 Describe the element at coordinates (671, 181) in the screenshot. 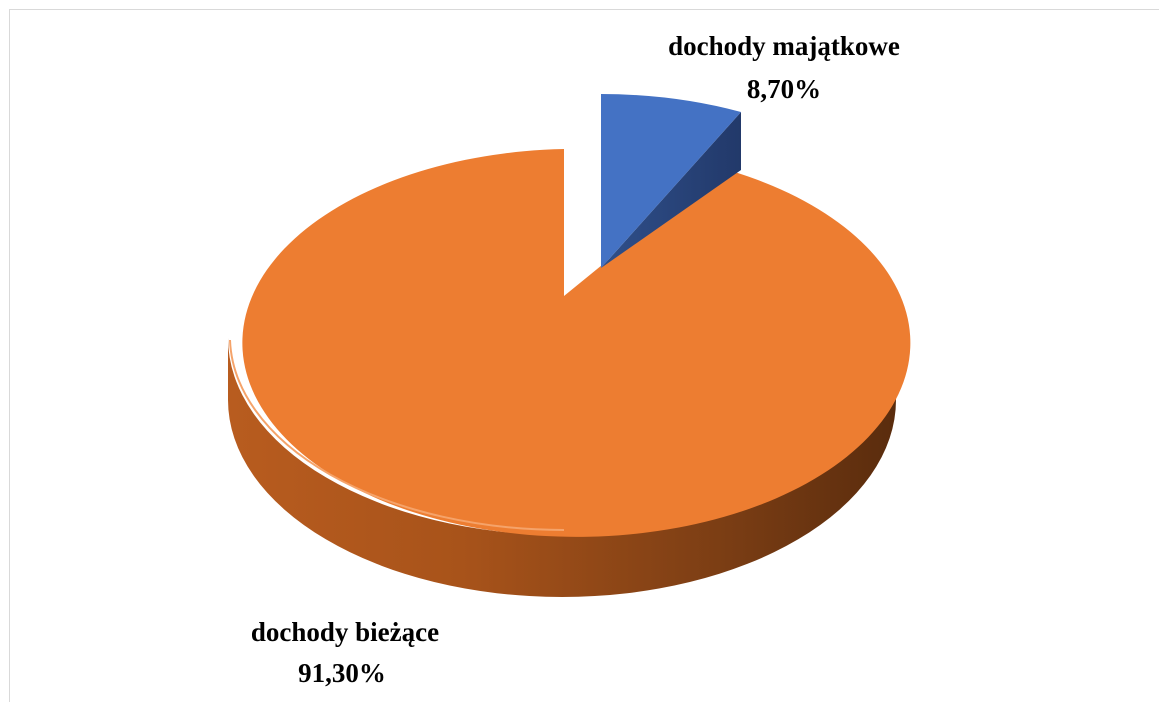

I see `slice-dochody-majatkowe` at that location.